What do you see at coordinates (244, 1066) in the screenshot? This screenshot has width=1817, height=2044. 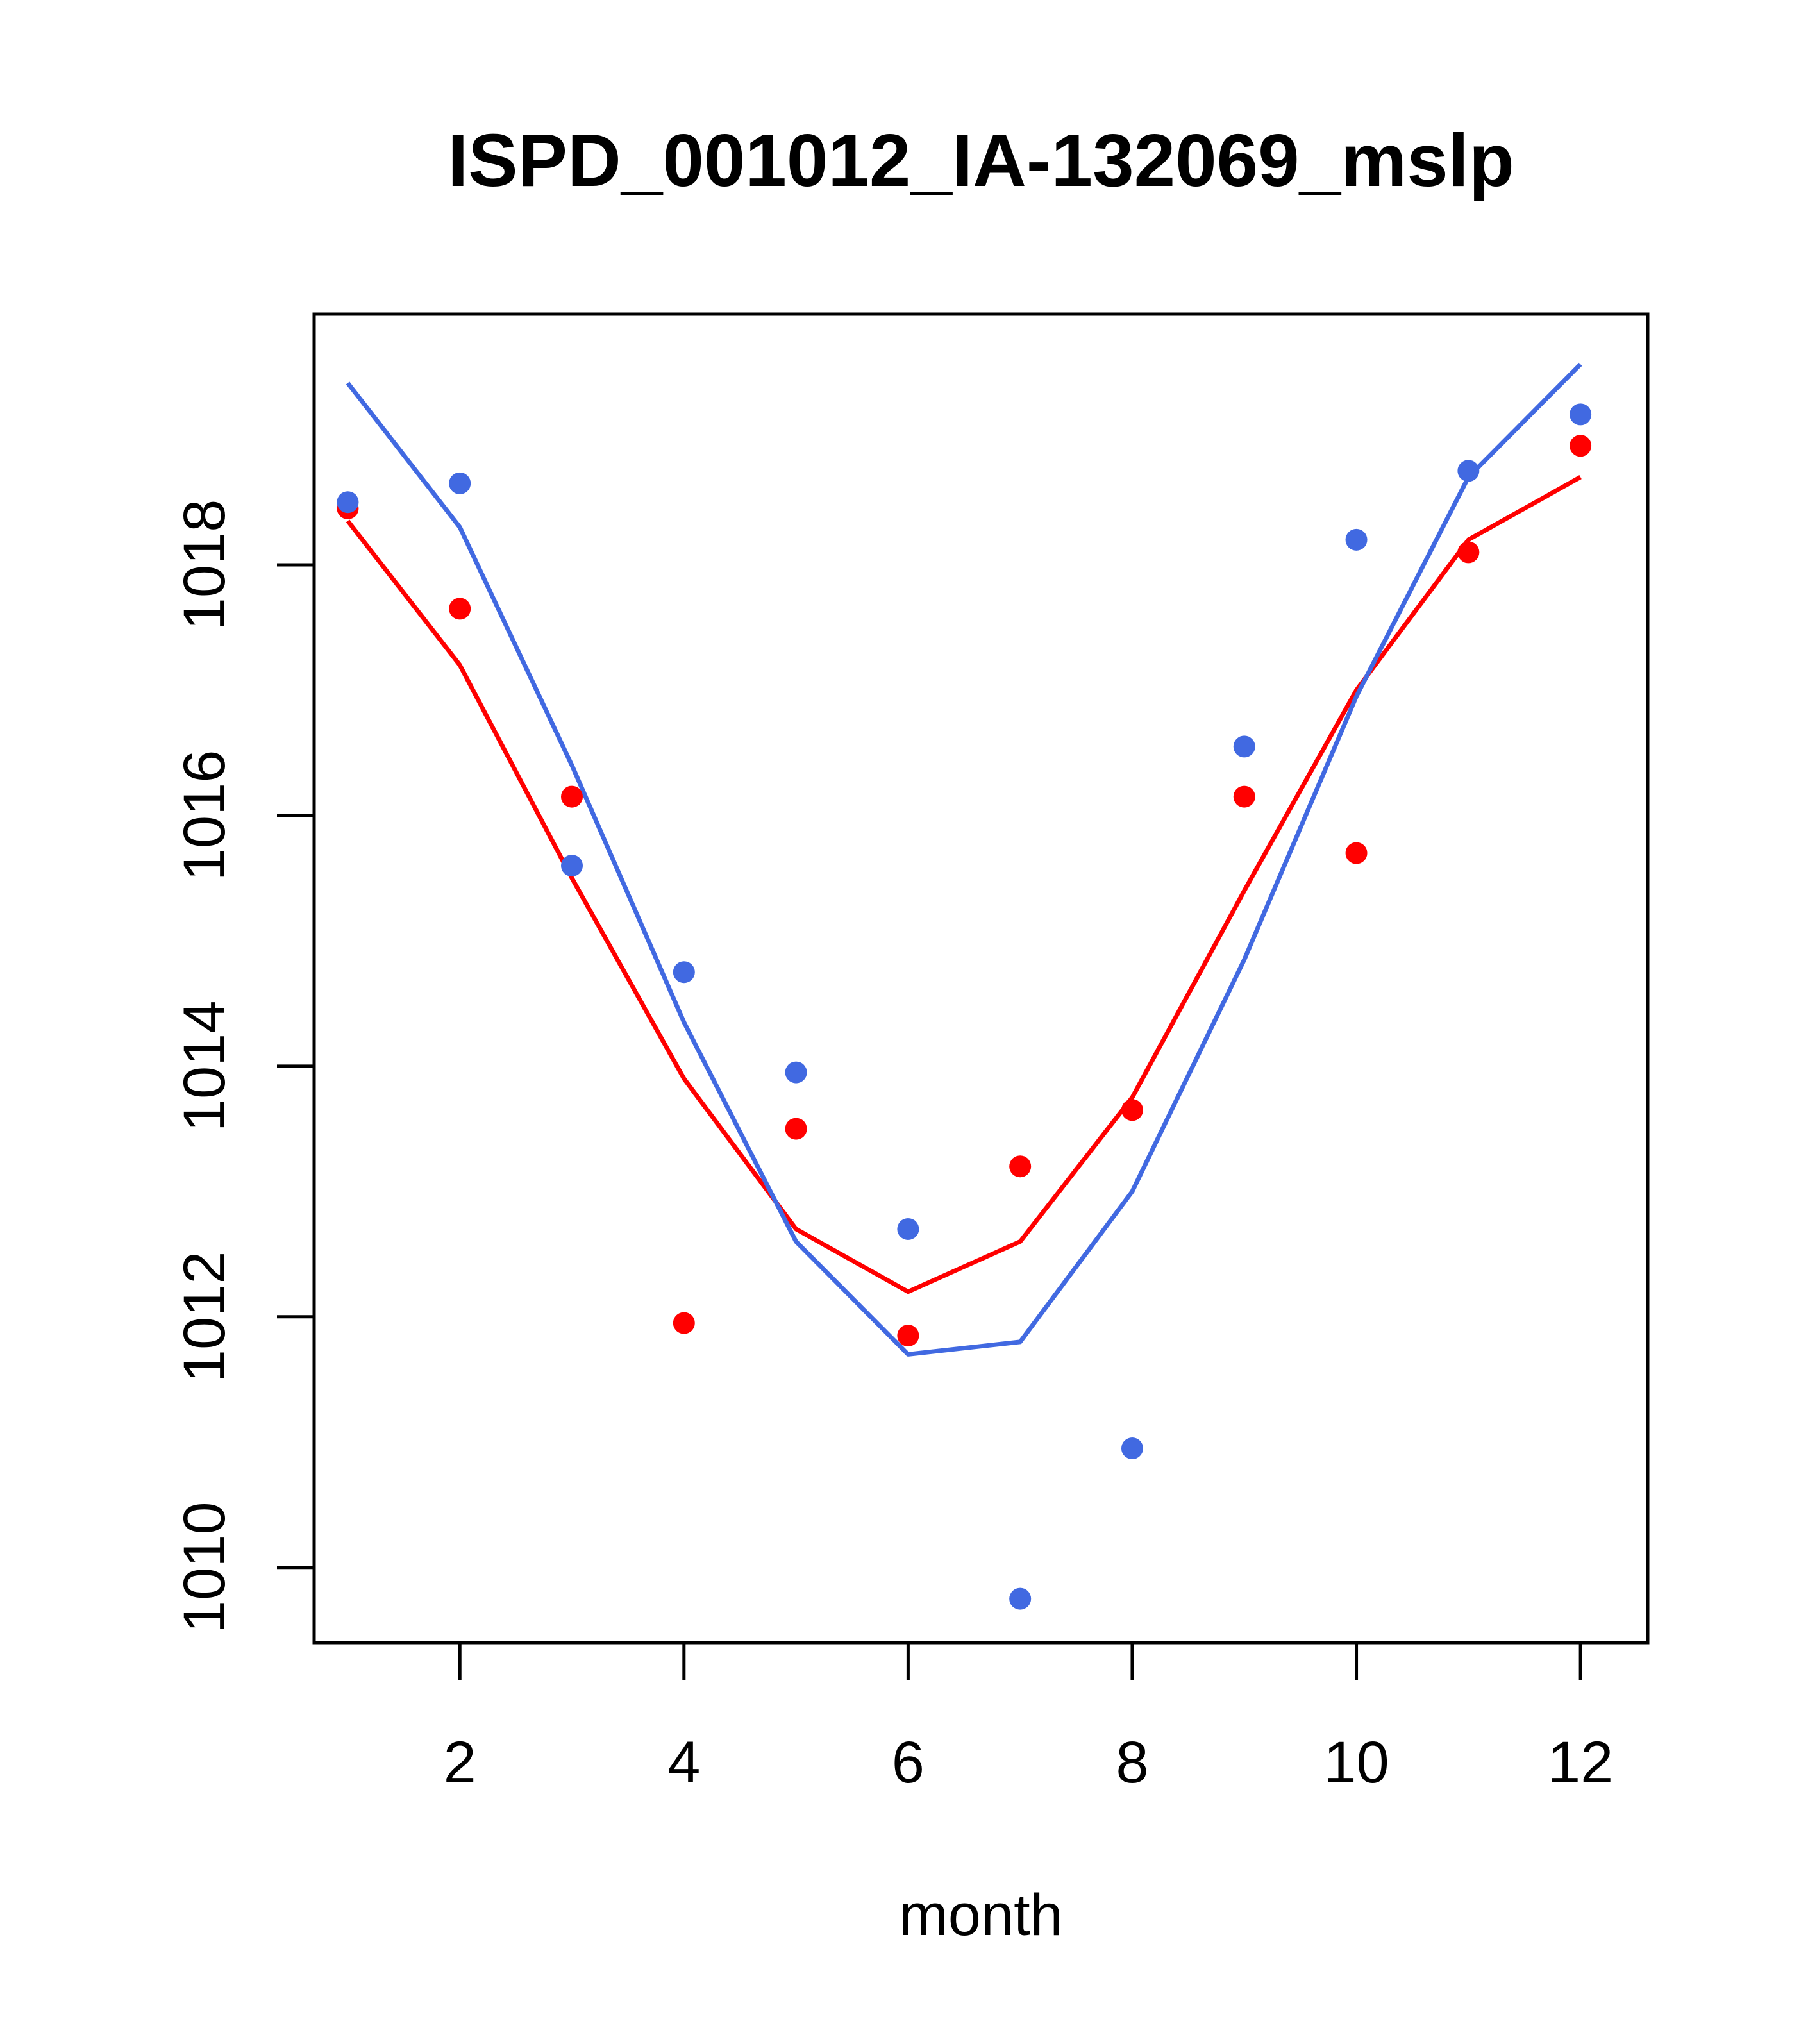 I see `y-axis: 1010 1012 1014 1016 1018` at bounding box center [244, 1066].